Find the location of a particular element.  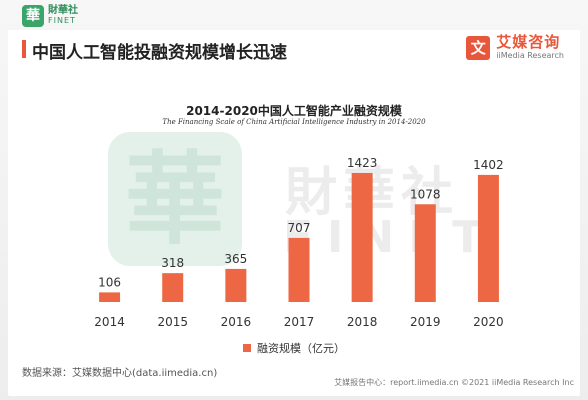

bar-2018 is located at coordinates (362, 237).